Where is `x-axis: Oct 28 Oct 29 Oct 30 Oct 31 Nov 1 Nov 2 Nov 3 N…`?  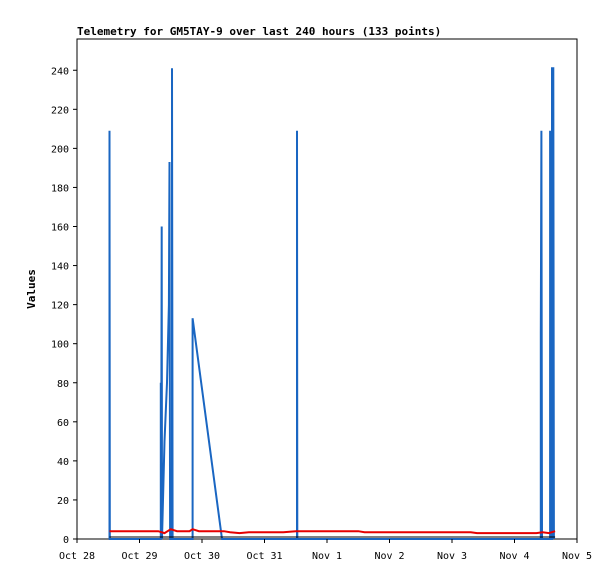
x-axis: Oct 28 Oct 29 Oct 30 Oct 31 Nov 1 Nov 2 Nov 3 N… is located at coordinates (325, 550).